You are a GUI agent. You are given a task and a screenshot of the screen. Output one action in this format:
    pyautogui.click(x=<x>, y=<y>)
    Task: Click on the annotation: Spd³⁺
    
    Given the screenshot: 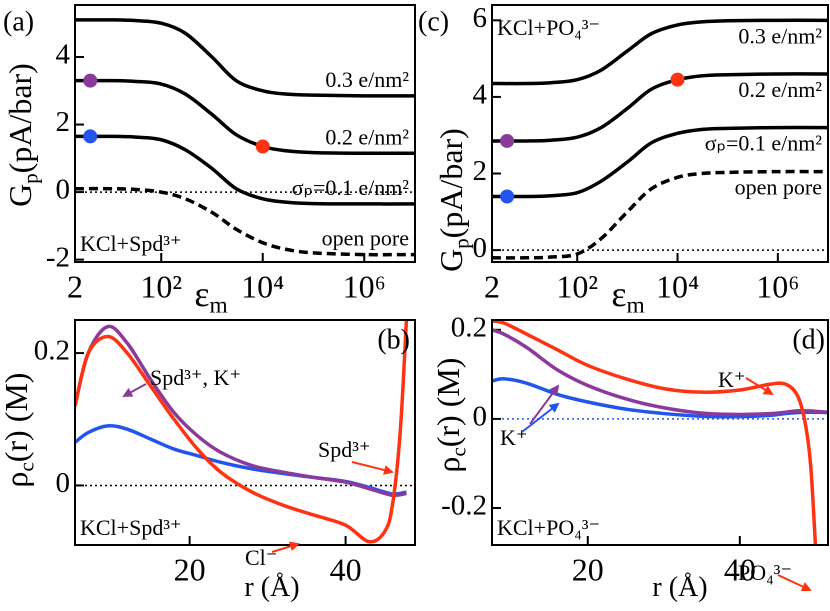 What is the action you would take?
    pyautogui.click(x=344, y=449)
    